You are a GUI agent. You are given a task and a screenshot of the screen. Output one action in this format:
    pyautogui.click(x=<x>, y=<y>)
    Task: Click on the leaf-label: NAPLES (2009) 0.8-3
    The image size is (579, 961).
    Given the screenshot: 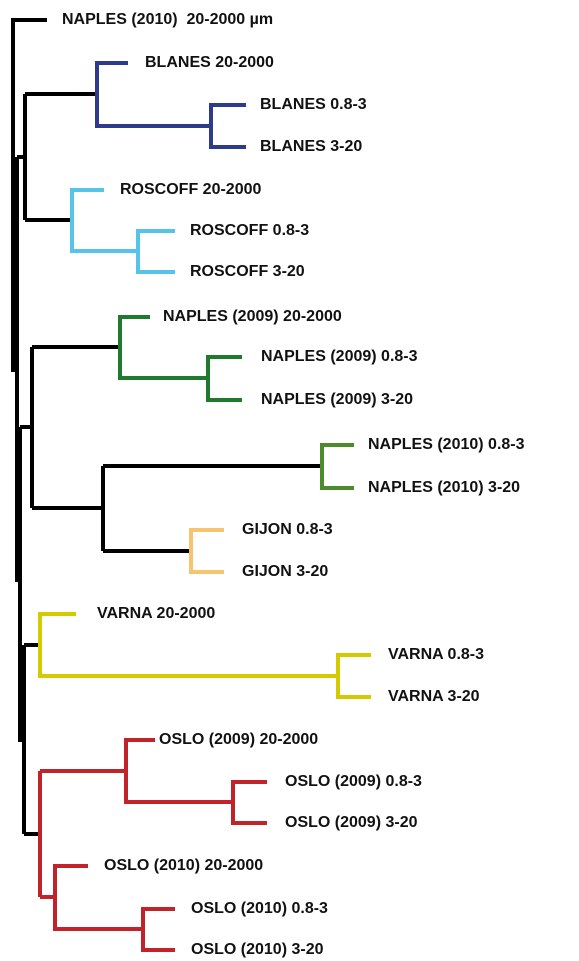 What is the action you would take?
    pyautogui.click(x=339, y=356)
    